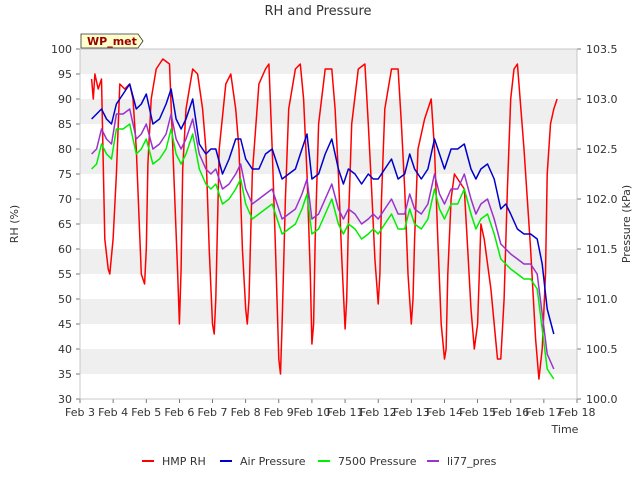 Image resolution: width=640 pixels, height=480 pixels. Describe the element at coordinates (80, 412) in the screenshot. I see `x-tick-label: Feb 3` at that location.